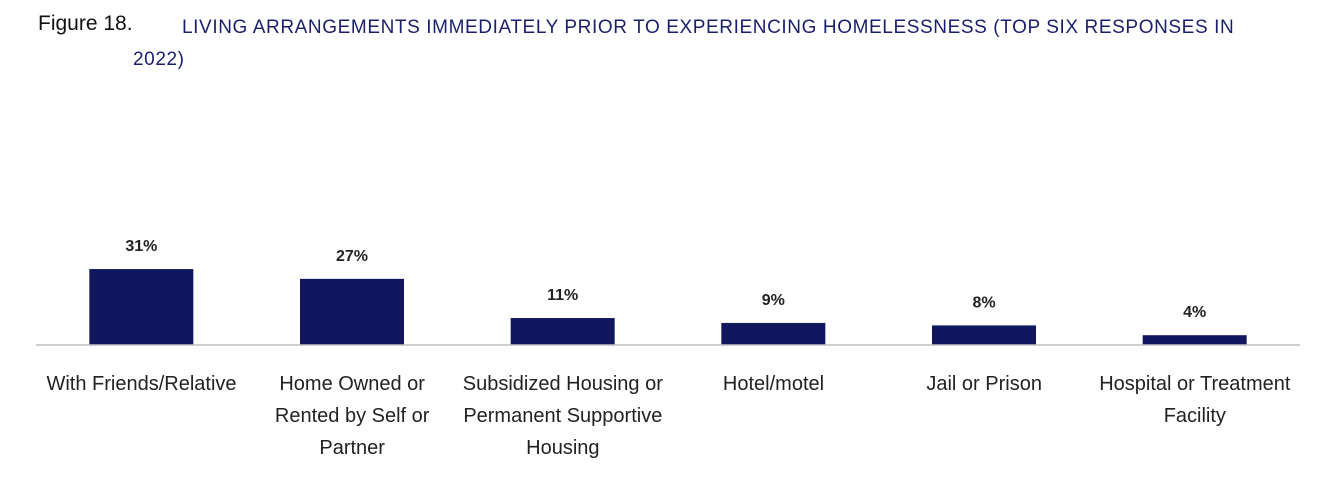 The width and height of the screenshot is (1332, 486). I want to click on value-label: 4%, so click(1194, 312).